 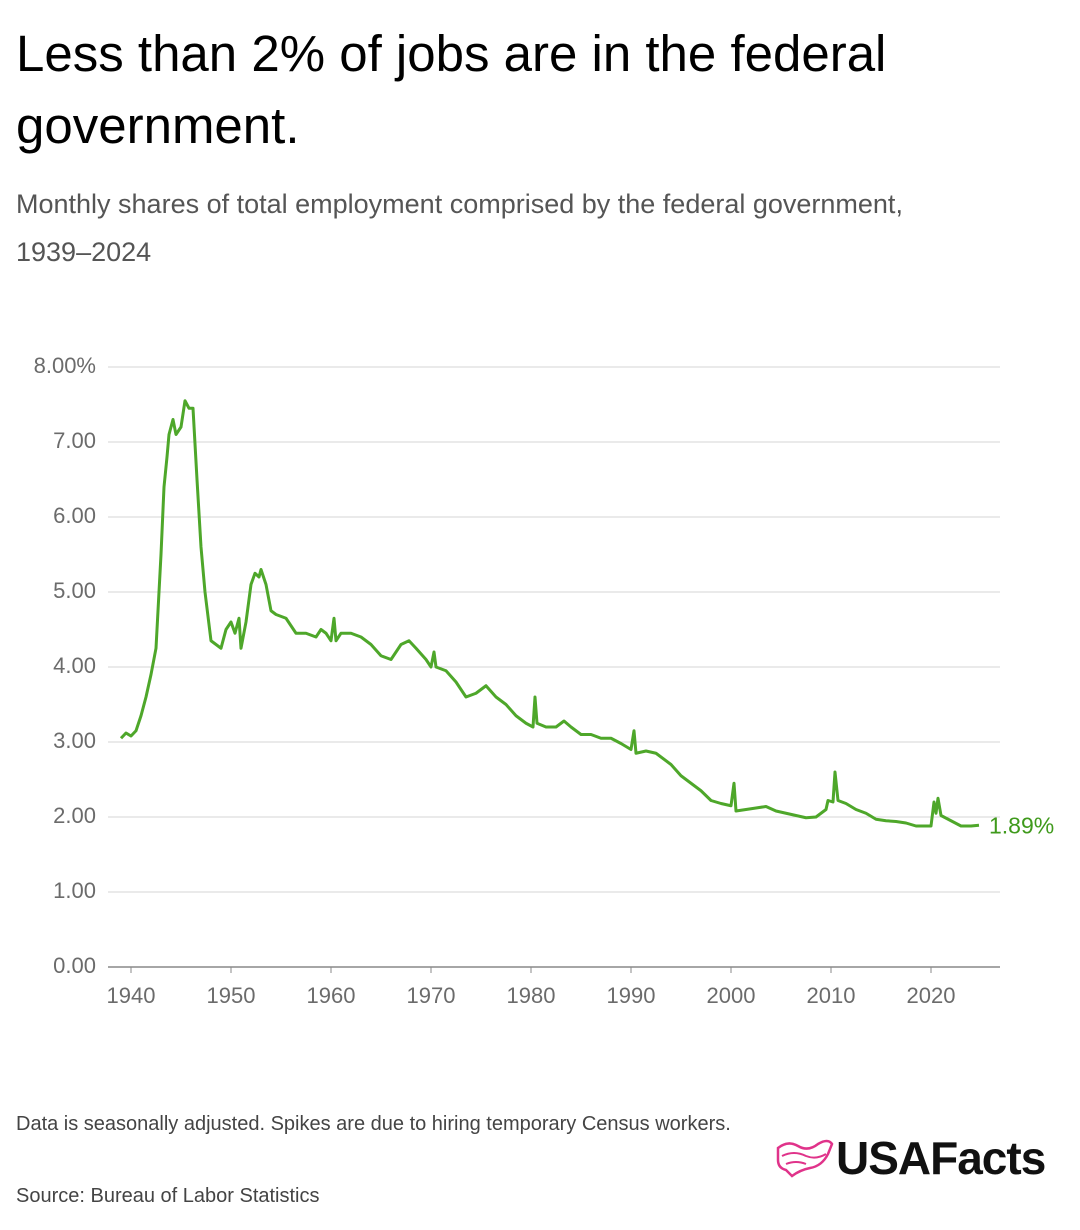 I want to click on x-tick-label: 2010, so click(x=831, y=995).